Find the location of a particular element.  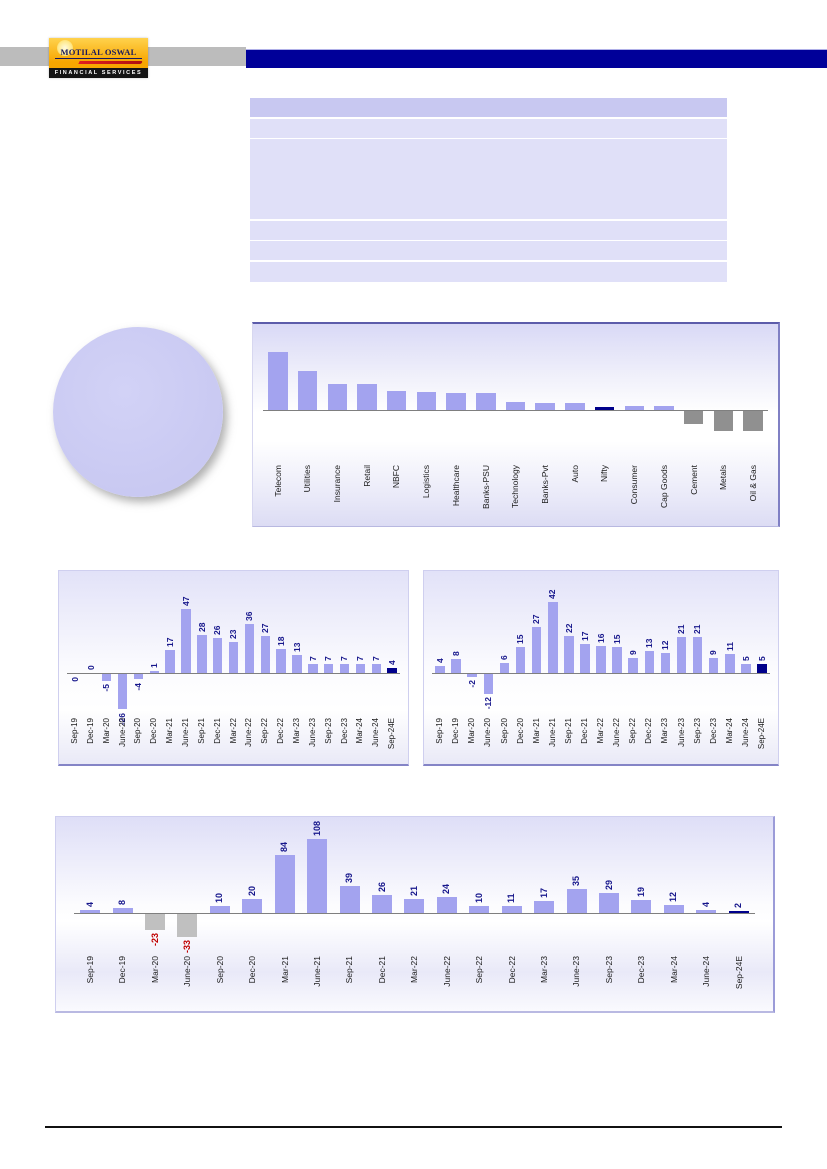

bar-sep-24e is located at coordinates (762, 668).